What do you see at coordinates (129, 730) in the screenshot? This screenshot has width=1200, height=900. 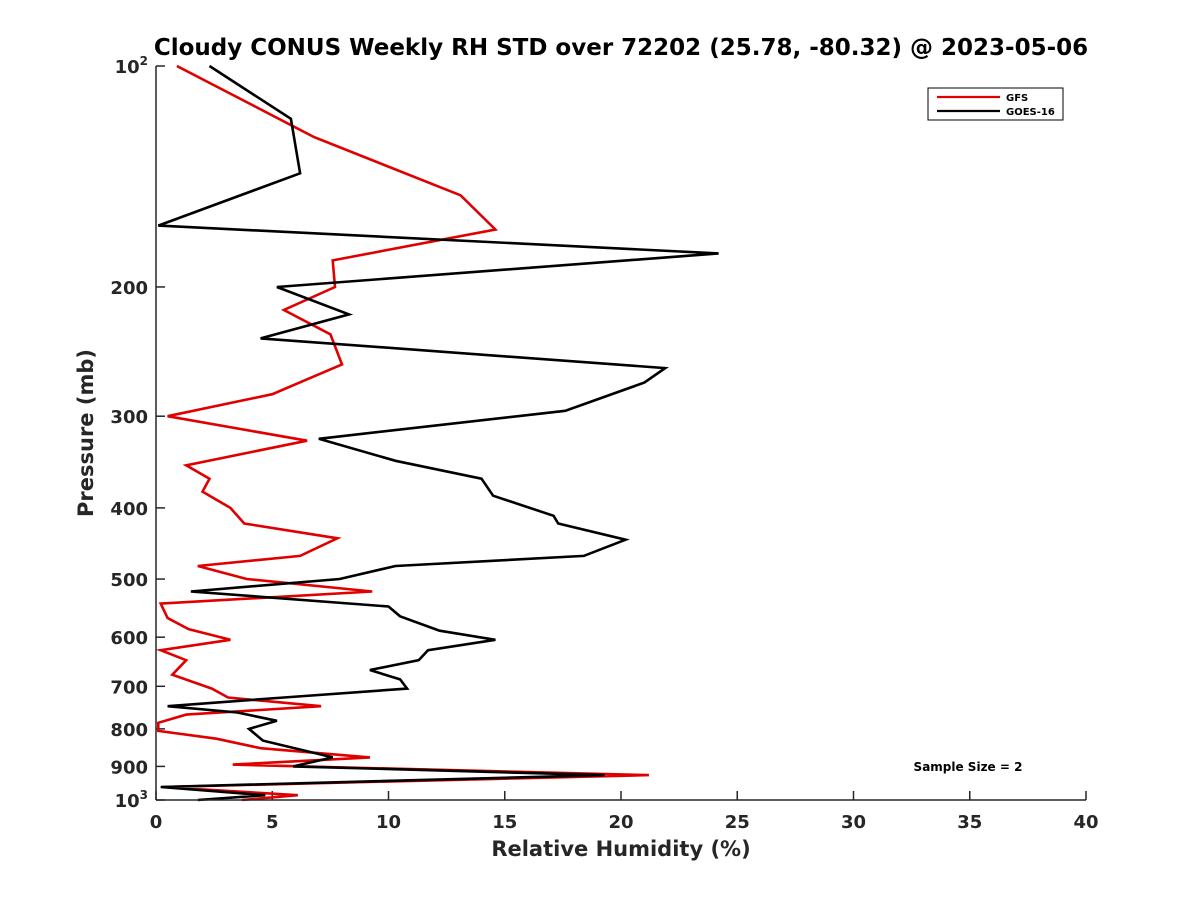 I see `y-tick-label: 800` at bounding box center [129, 730].